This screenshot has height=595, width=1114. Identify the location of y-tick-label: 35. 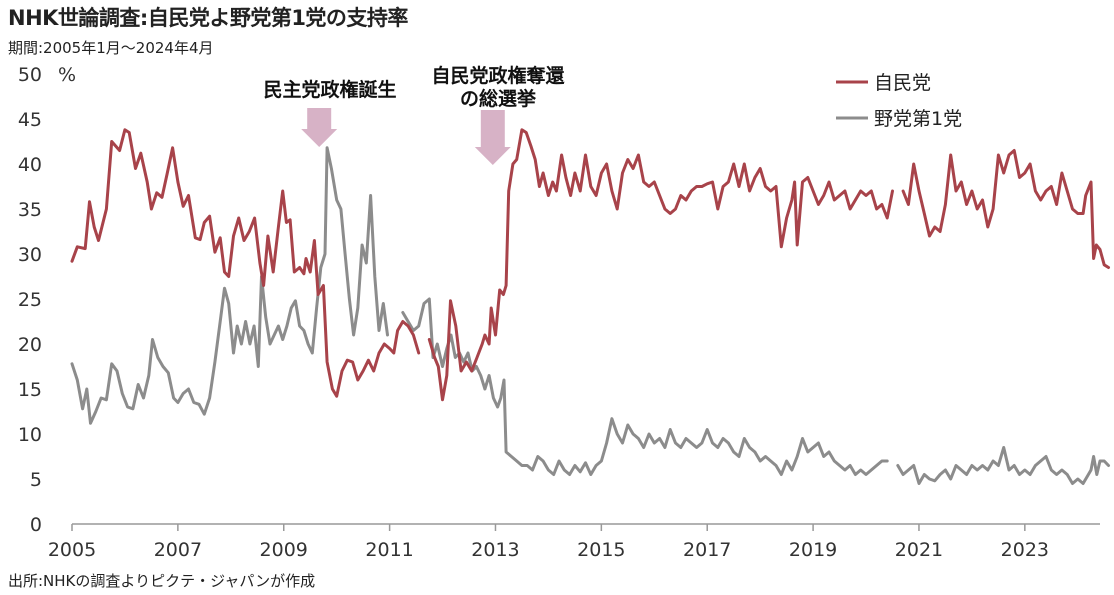
(30, 210).